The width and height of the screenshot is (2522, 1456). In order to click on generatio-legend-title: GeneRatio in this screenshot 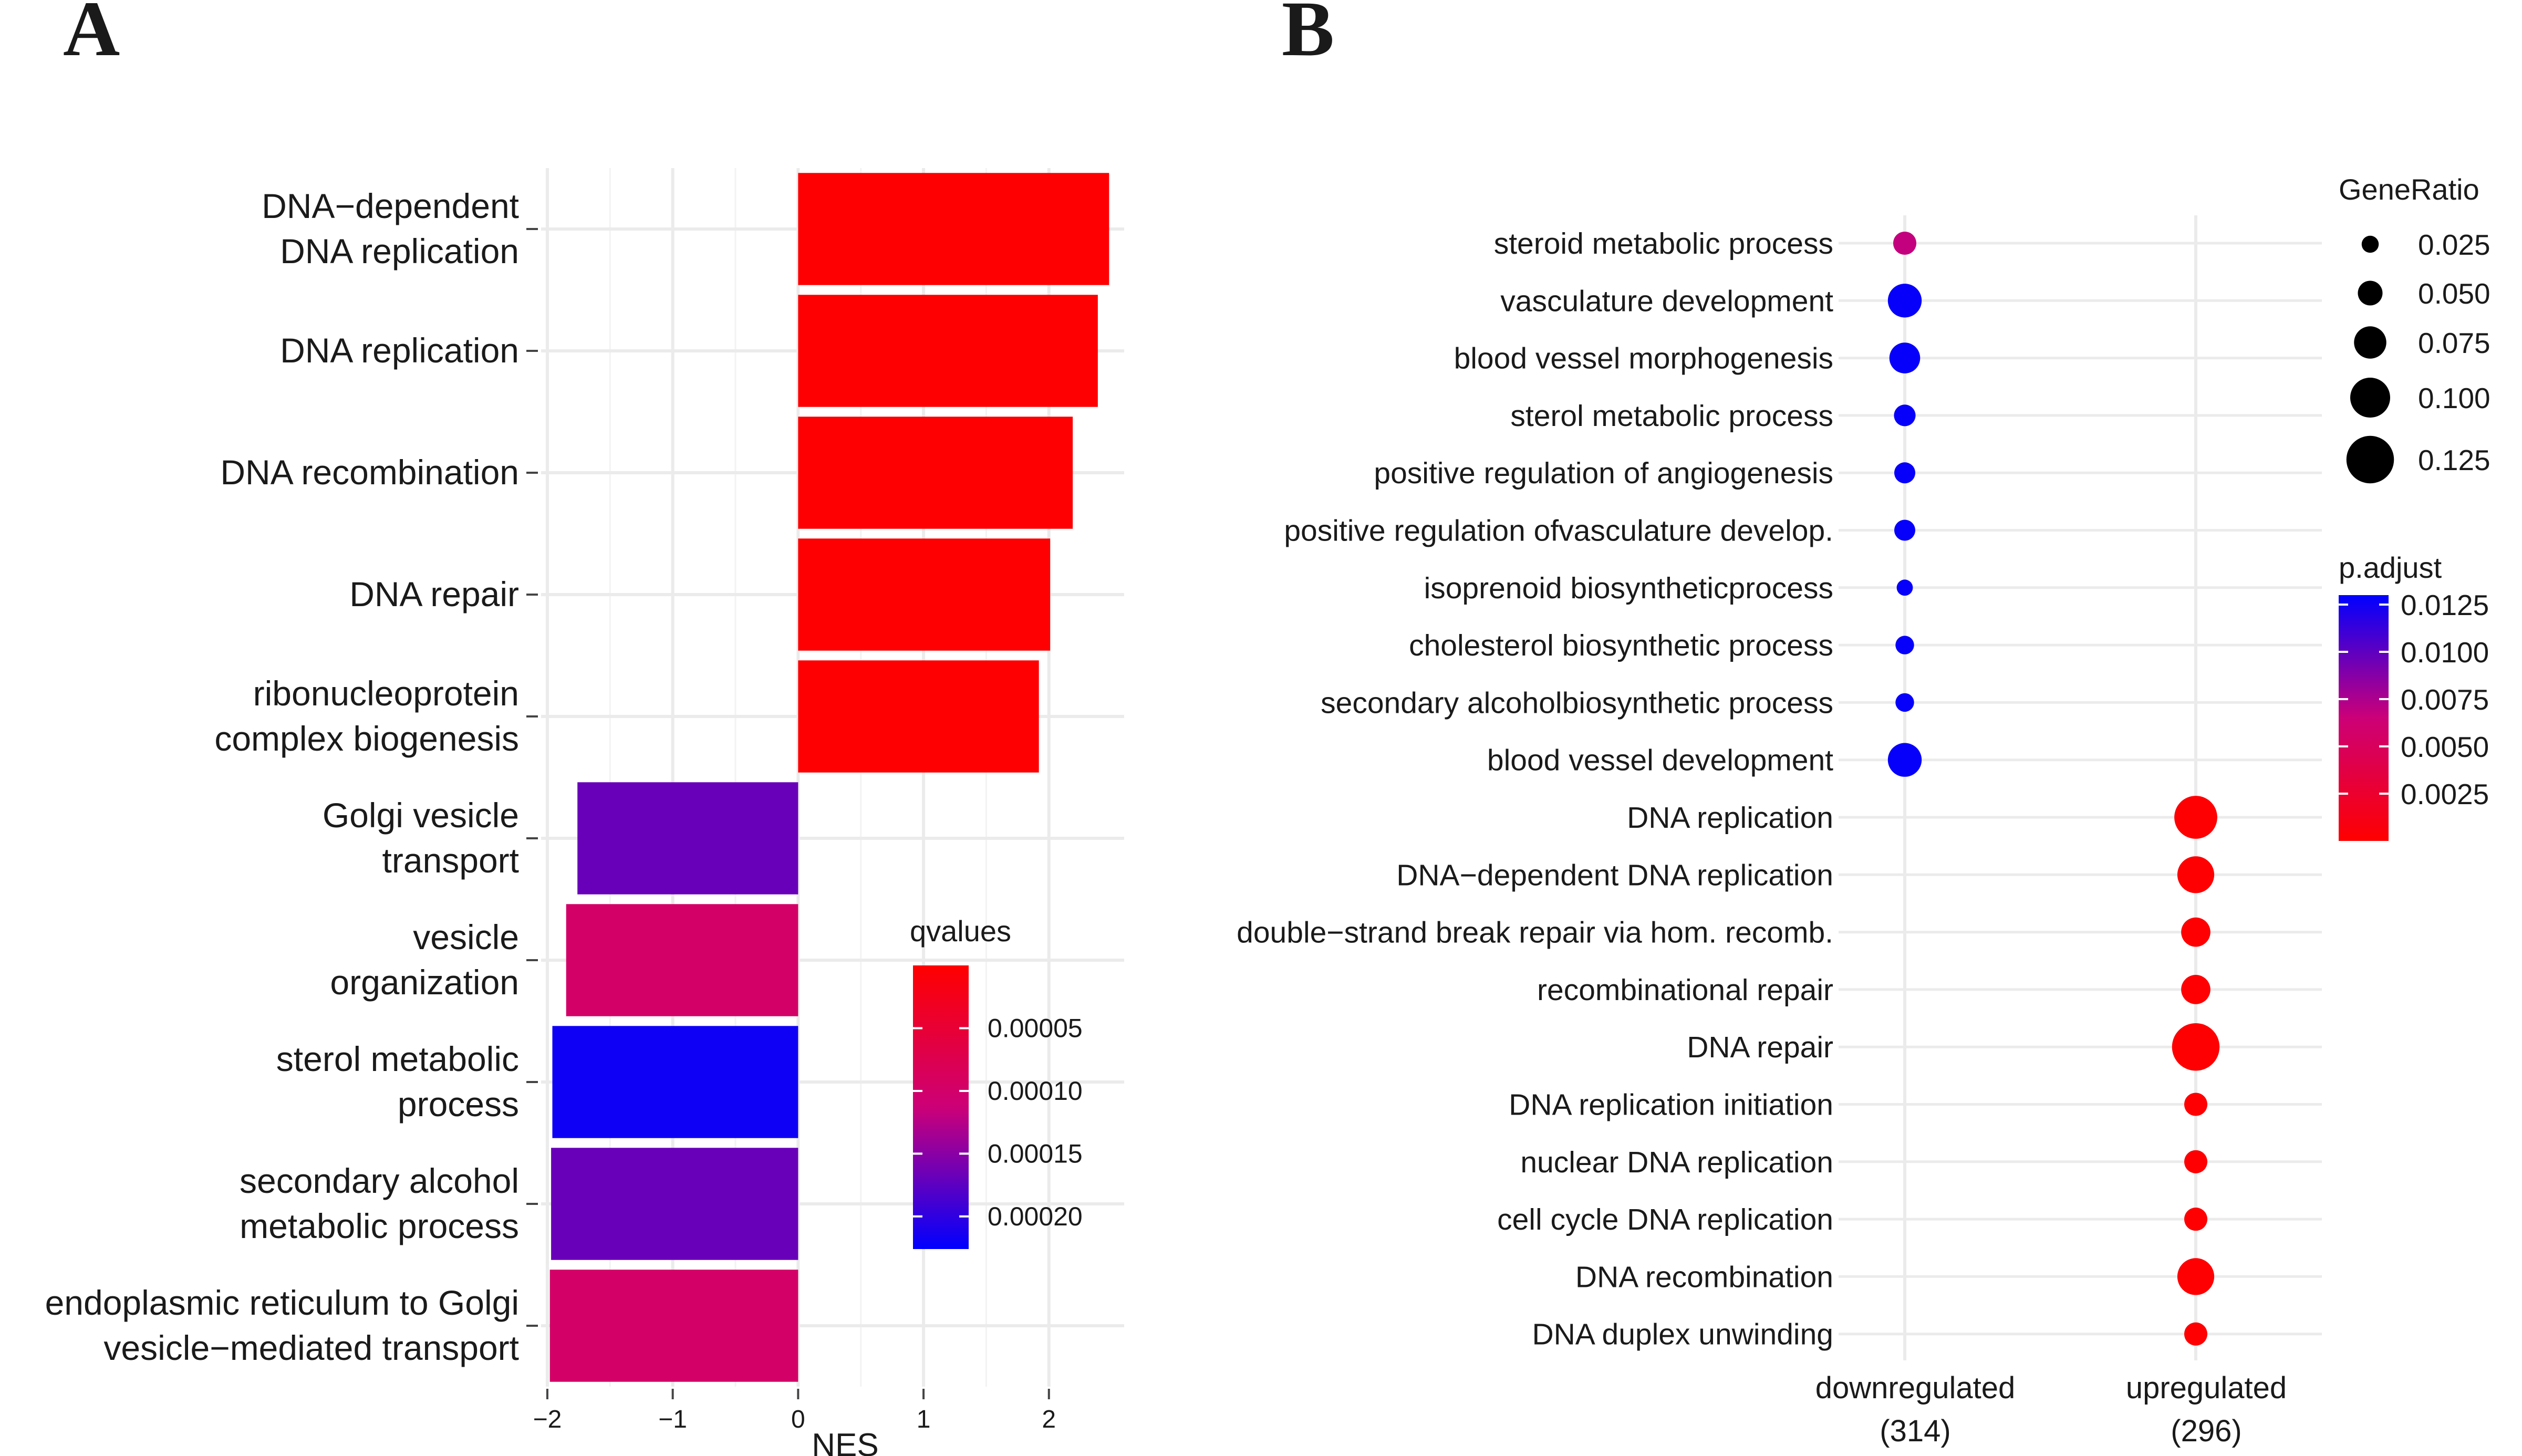, I will do `click(2409, 189)`.